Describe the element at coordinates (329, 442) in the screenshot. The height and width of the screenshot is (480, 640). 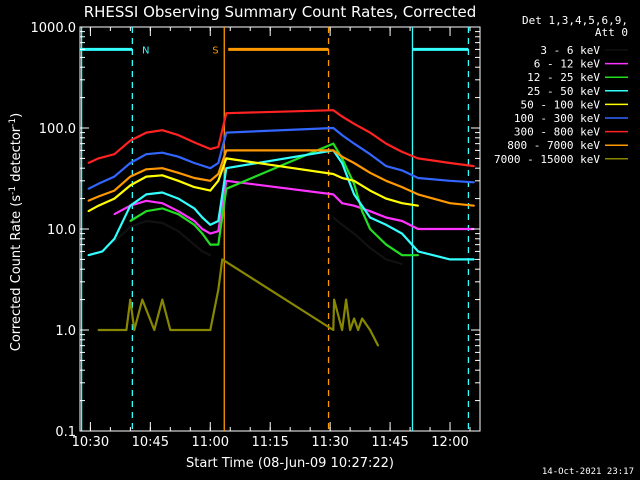
I see `x-tick-label: 11:30` at that location.